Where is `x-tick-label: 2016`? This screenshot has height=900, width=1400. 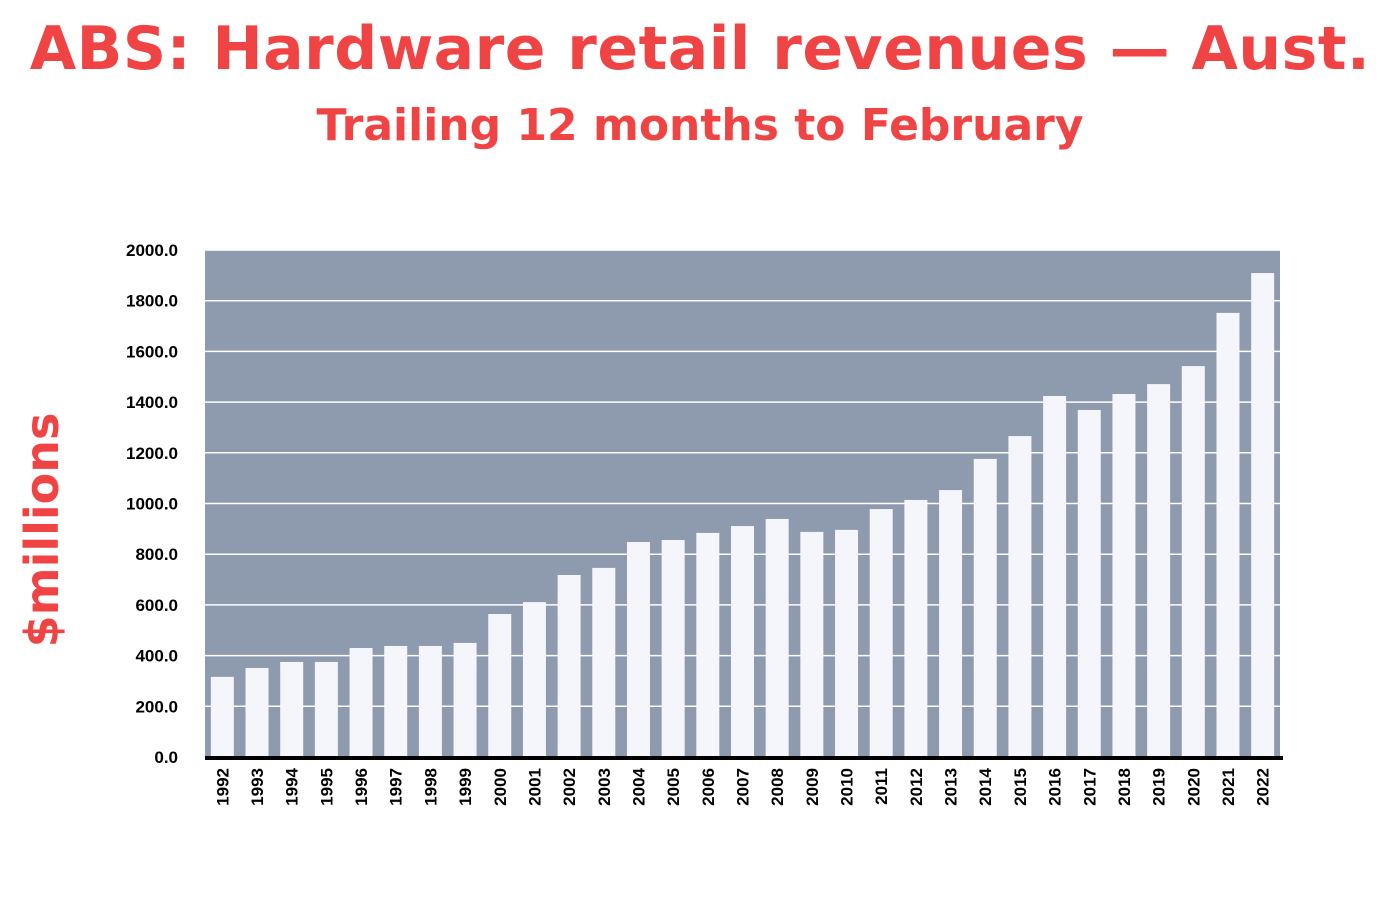 x-tick-label: 2016 is located at coordinates (1055, 787).